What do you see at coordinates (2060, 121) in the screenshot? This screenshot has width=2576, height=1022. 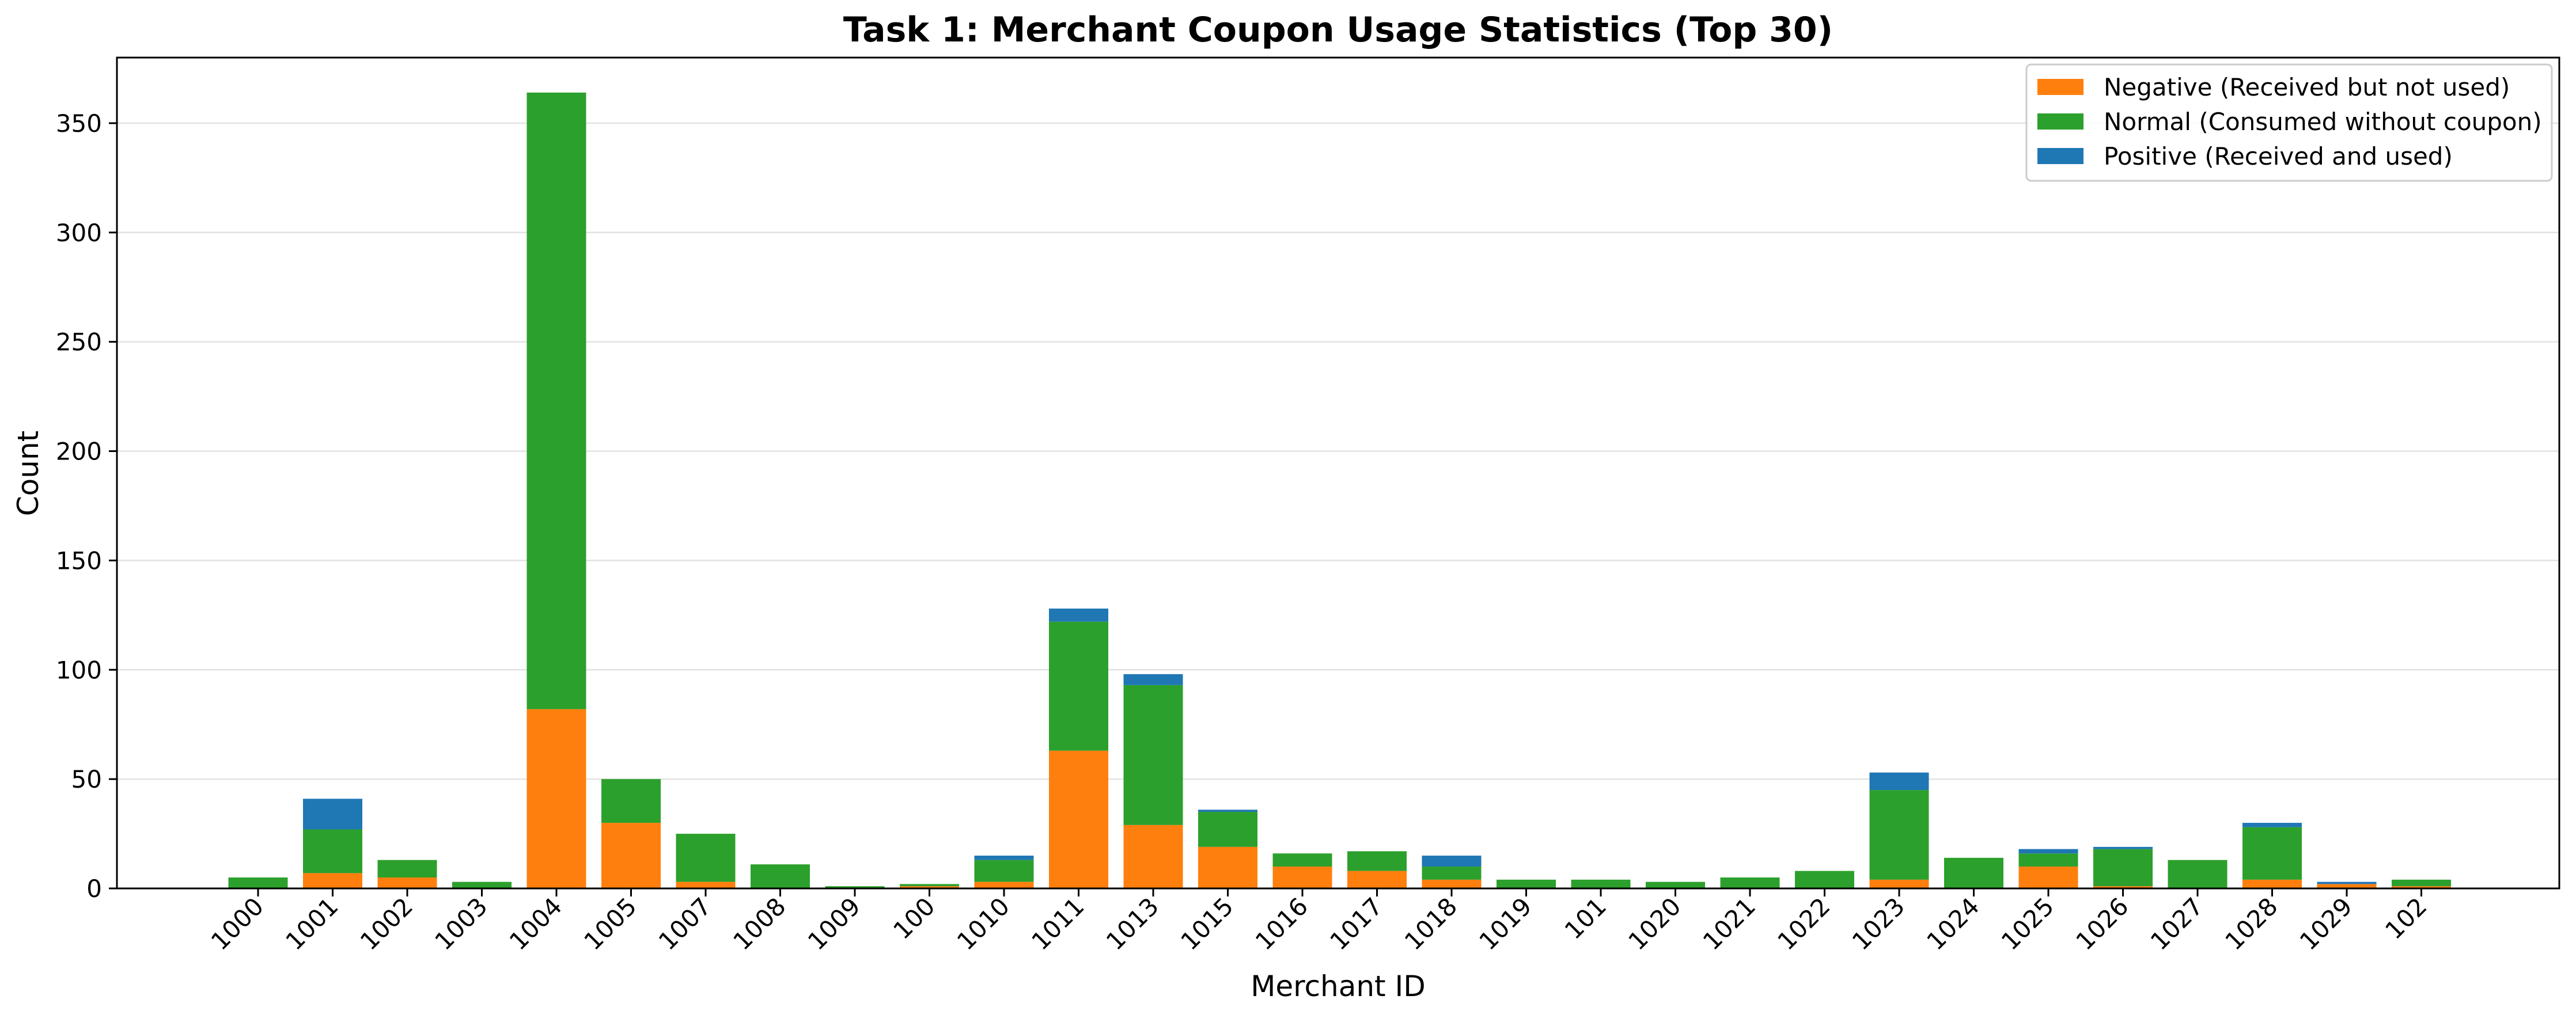 I see `legend-swatch-normal` at bounding box center [2060, 121].